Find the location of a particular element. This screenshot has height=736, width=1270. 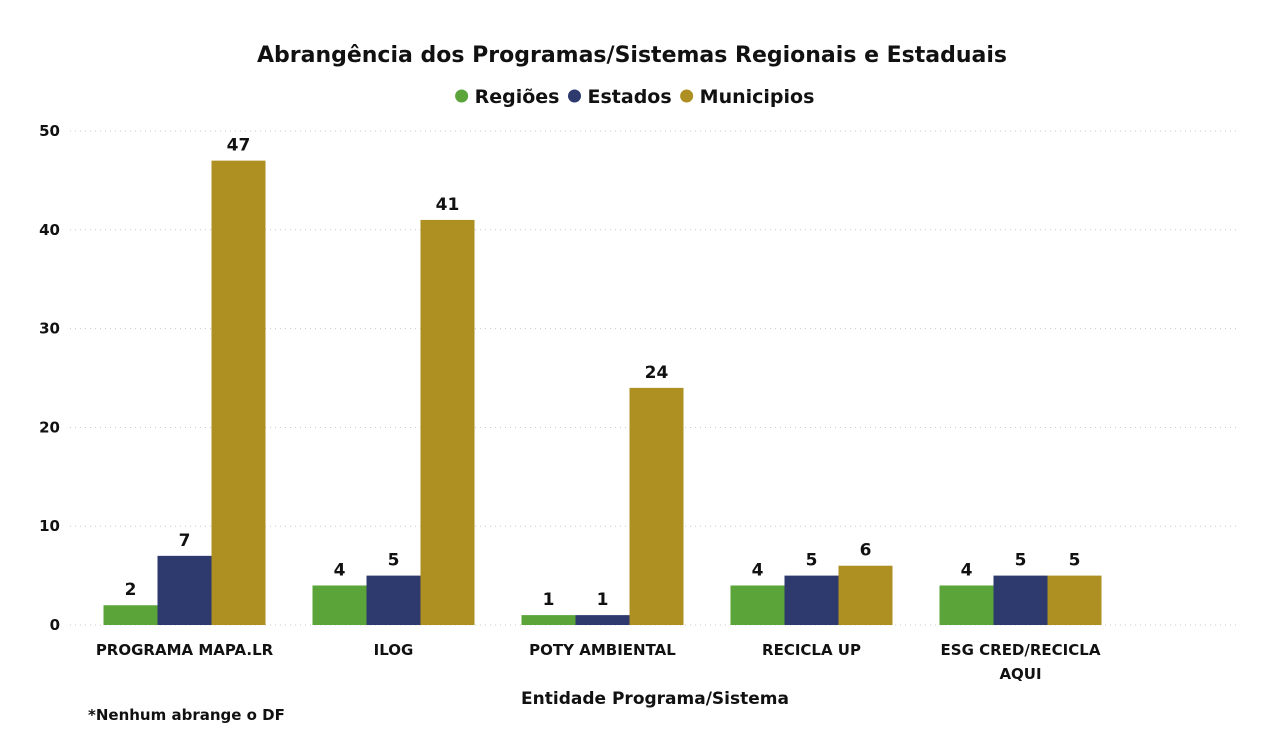

legend-item: Municipios is located at coordinates (747, 97).